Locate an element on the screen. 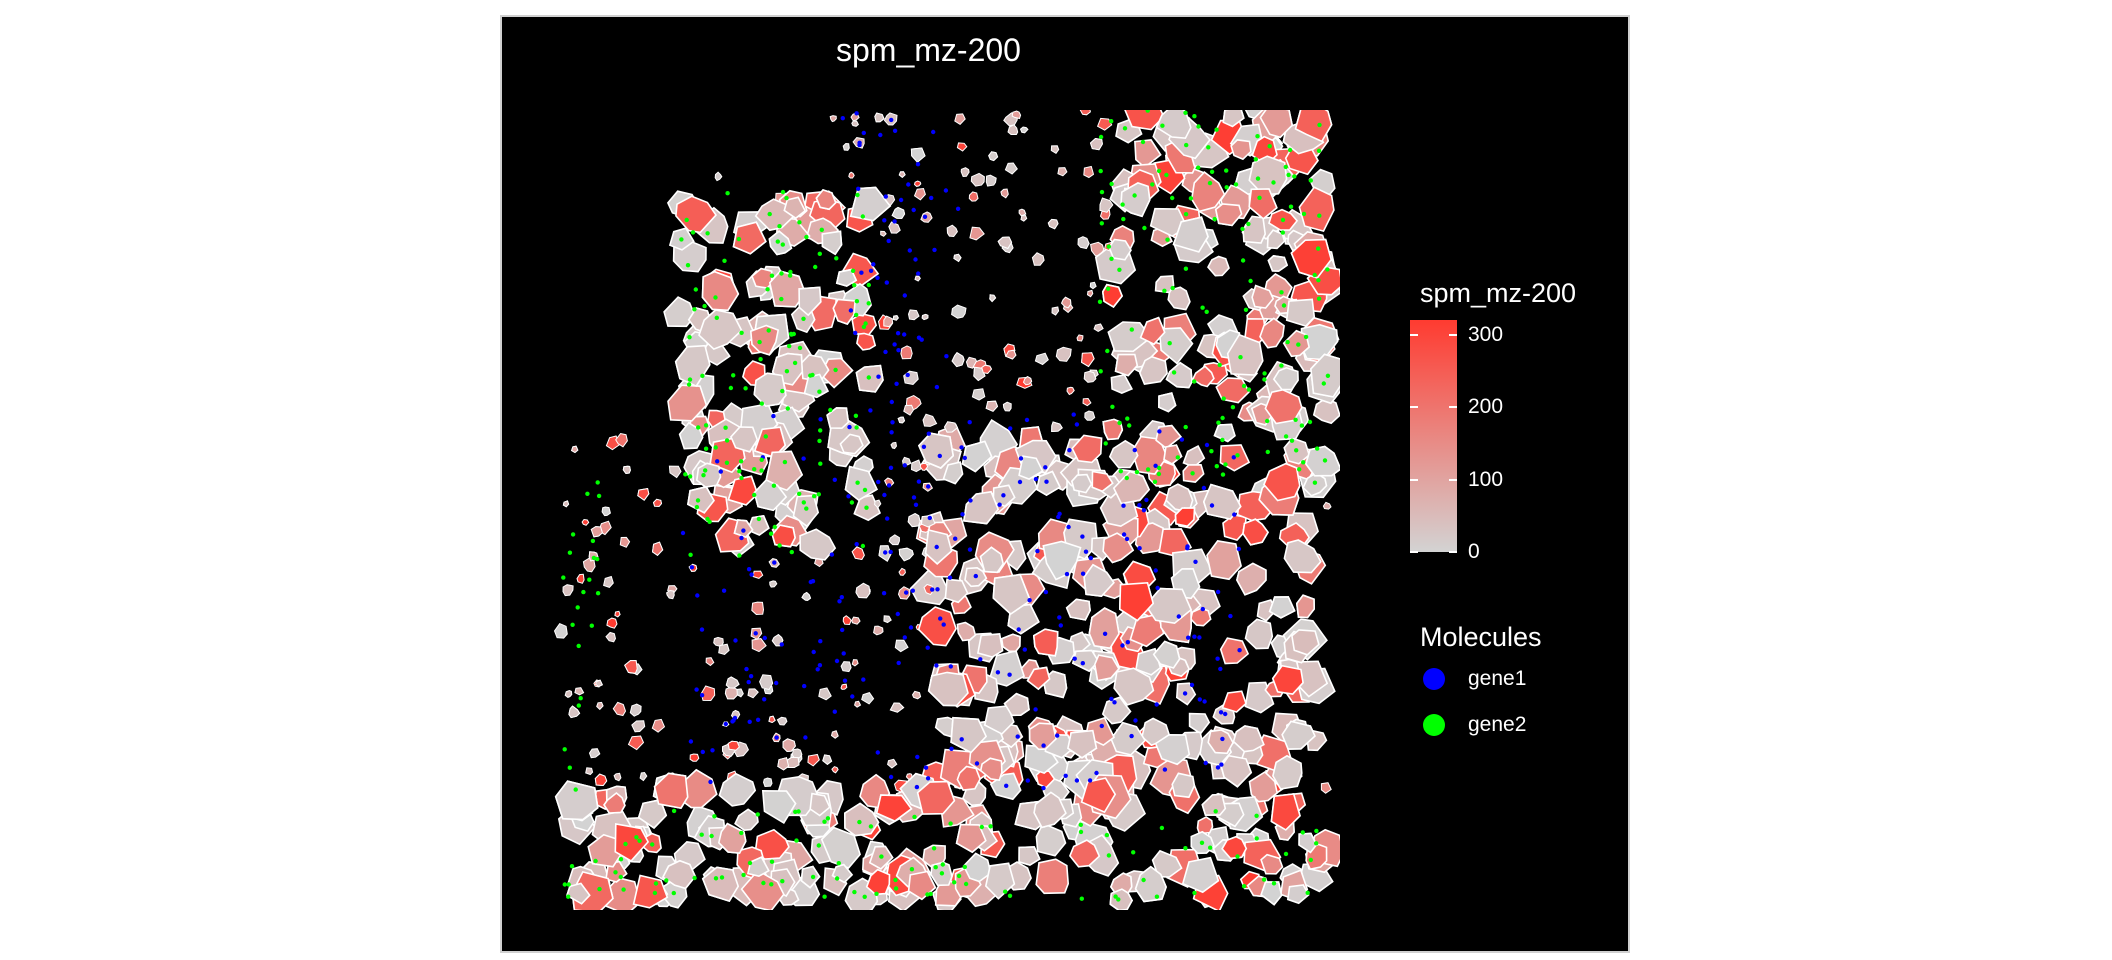 Image resolution: width=2112 pixels, height=960 pixels. colorbar-tick-label-3: 300 is located at coordinates (1486, 334).